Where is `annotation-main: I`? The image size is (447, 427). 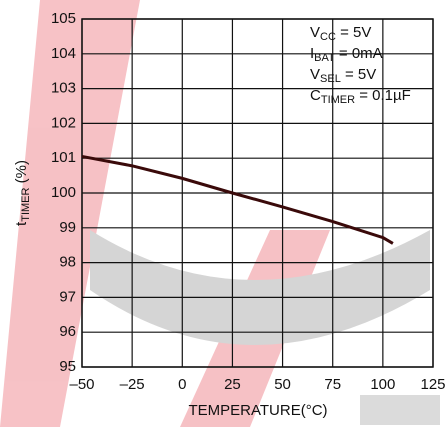 annotation-main: I is located at coordinates (312, 53).